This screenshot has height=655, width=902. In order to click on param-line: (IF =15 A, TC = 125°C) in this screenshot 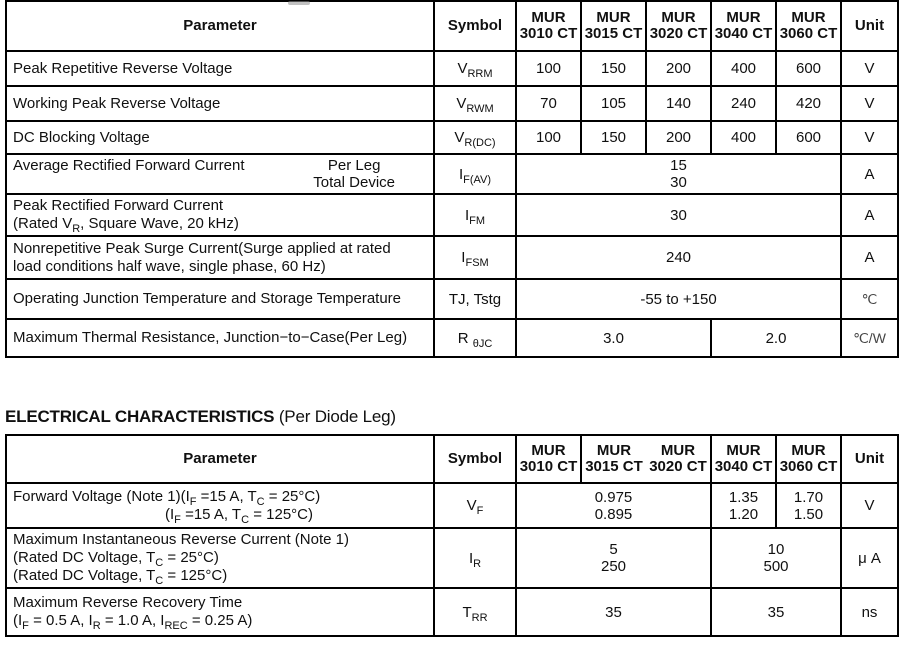, I will do `click(239, 515)`.